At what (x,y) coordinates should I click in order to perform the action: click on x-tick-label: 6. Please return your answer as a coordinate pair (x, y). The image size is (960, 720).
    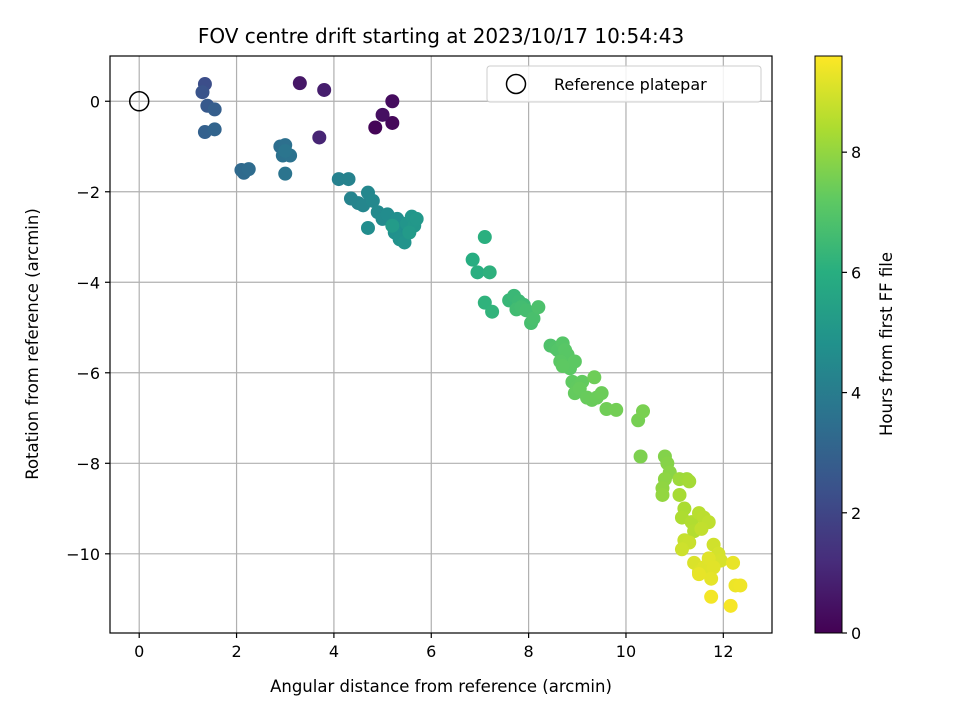
    Looking at the image, I should click on (431, 651).